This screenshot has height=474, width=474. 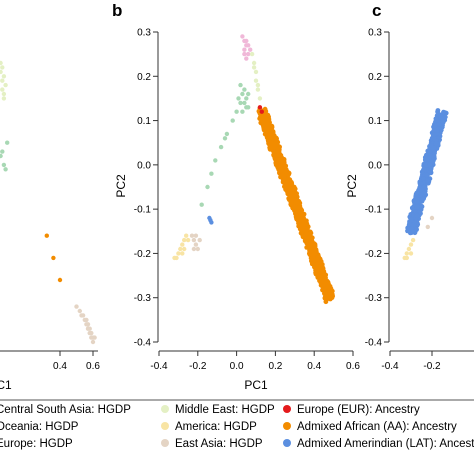 I want to click on legend-label: America: HGDP, so click(x=216, y=427).